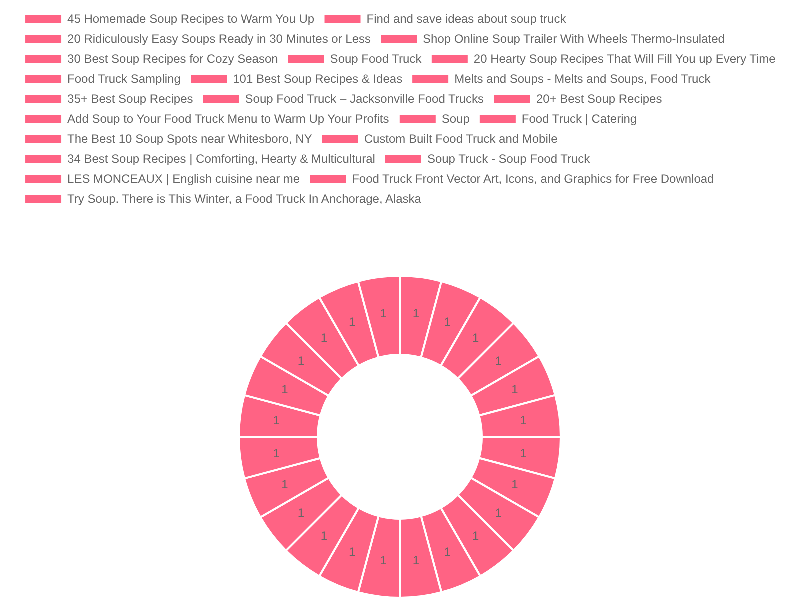  What do you see at coordinates (580, 119) in the screenshot?
I see `legend-label: Food Truck | Catering` at bounding box center [580, 119].